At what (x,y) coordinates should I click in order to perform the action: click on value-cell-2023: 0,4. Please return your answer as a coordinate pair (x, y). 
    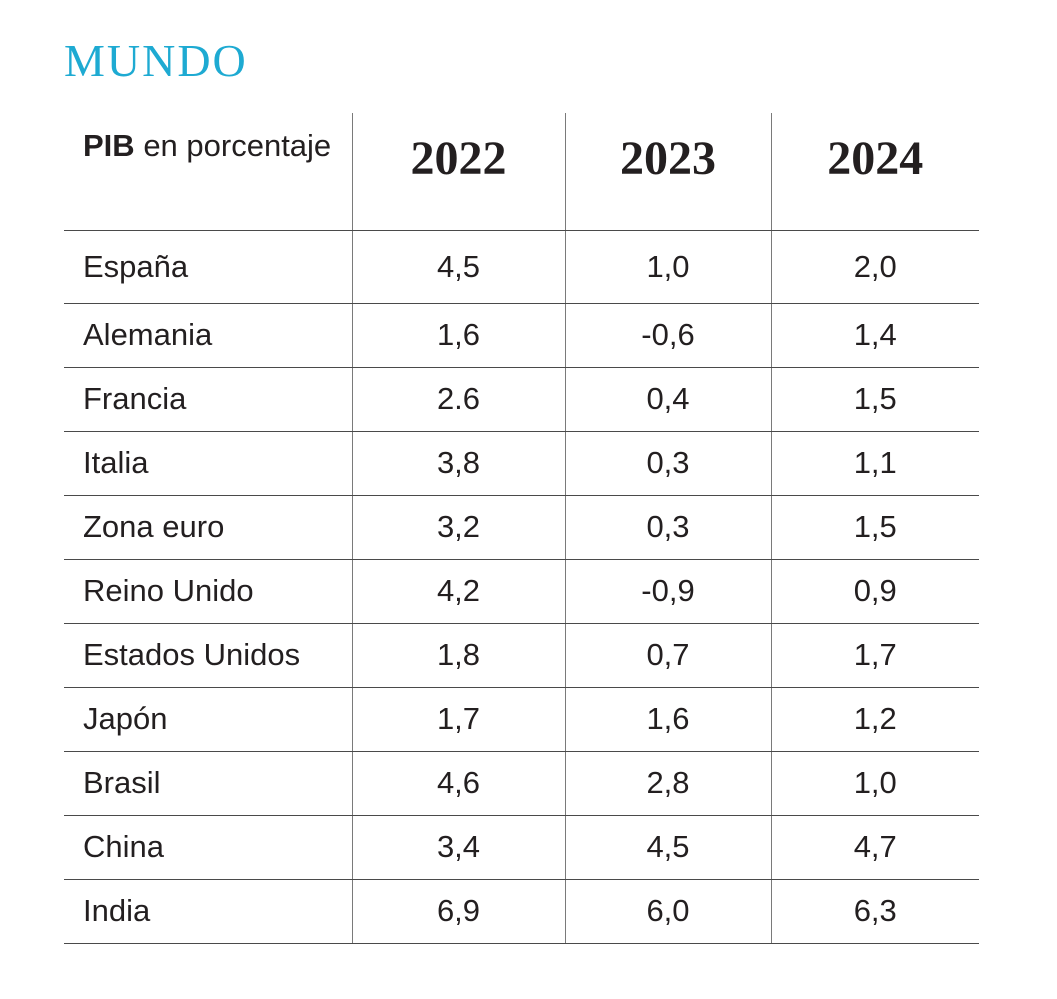
    Looking at the image, I should click on (667, 399).